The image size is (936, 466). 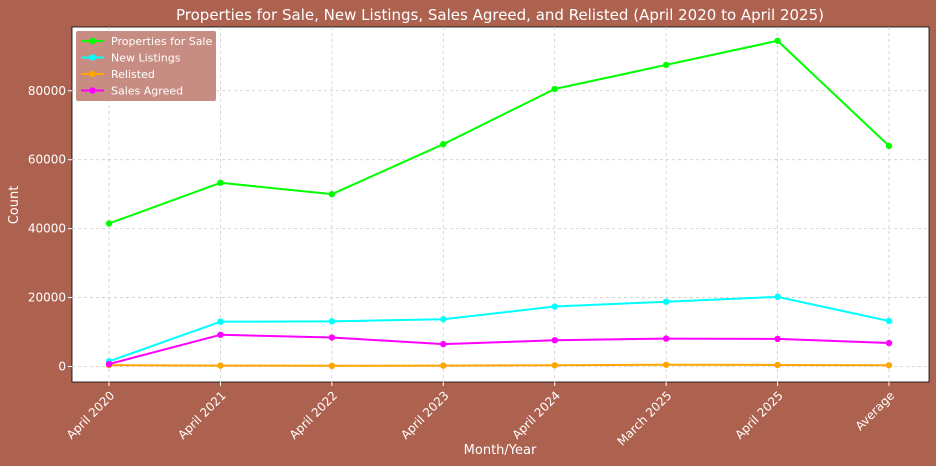 I want to click on legend-label: Sales Agreed, so click(x=147, y=91).